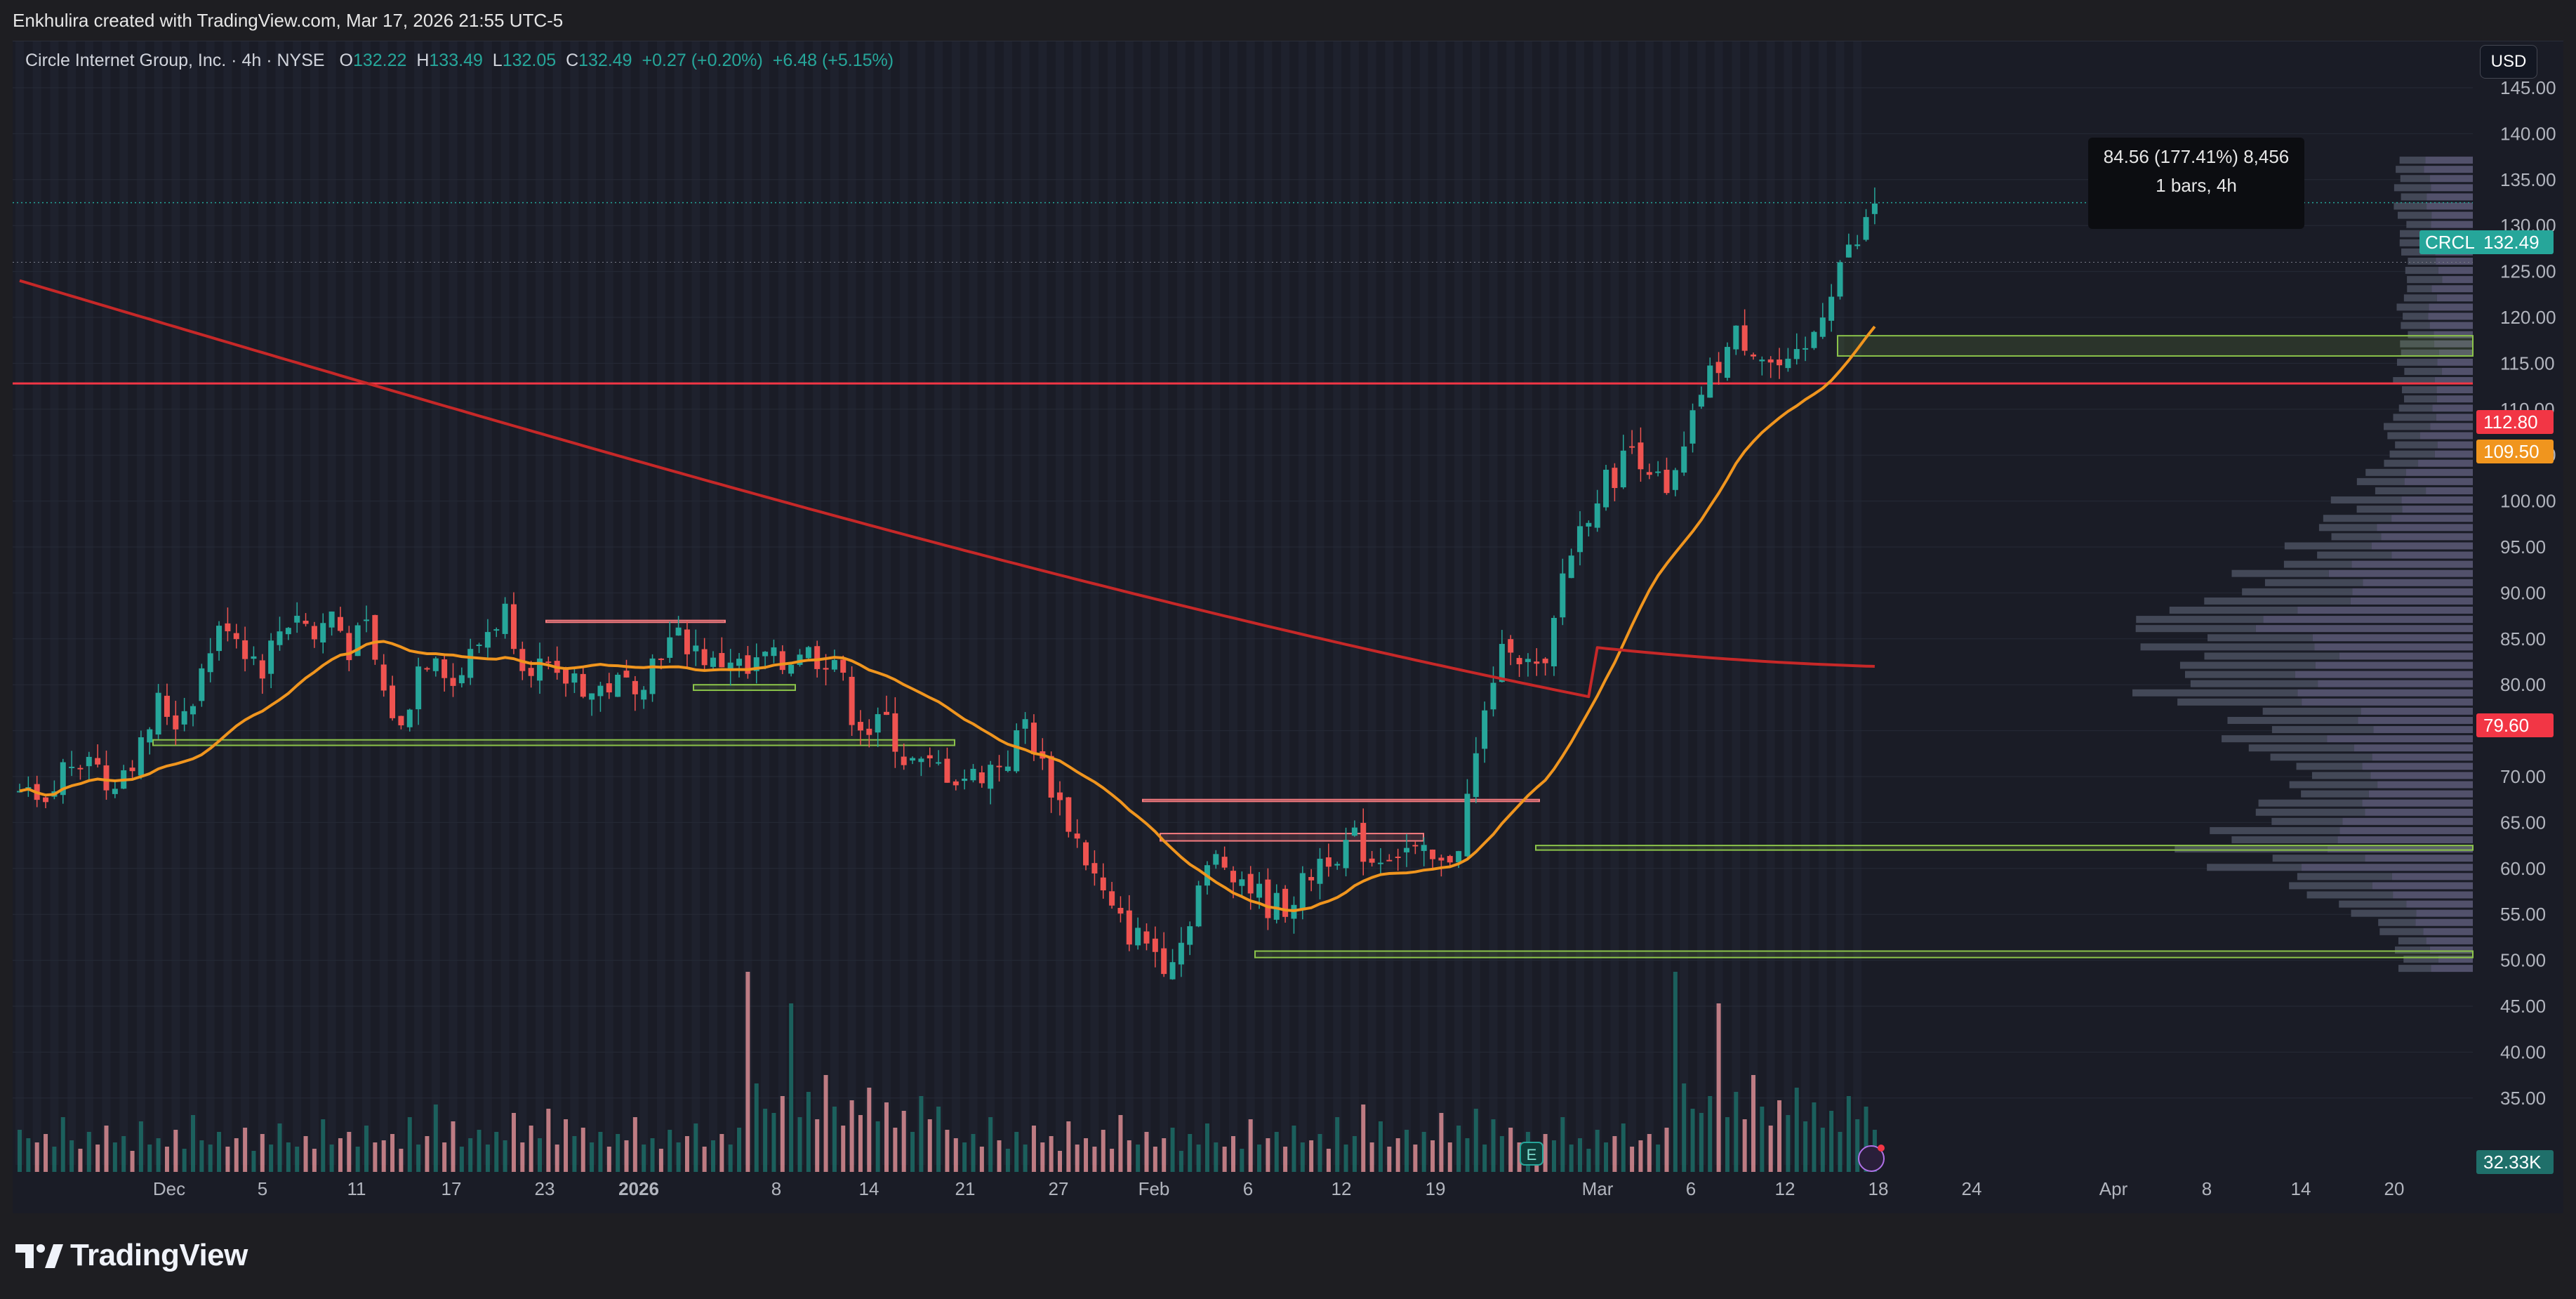 Image resolution: width=2576 pixels, height=1299 pixels. I want to click on date-axis-label: Dec, so click(169, 1189).